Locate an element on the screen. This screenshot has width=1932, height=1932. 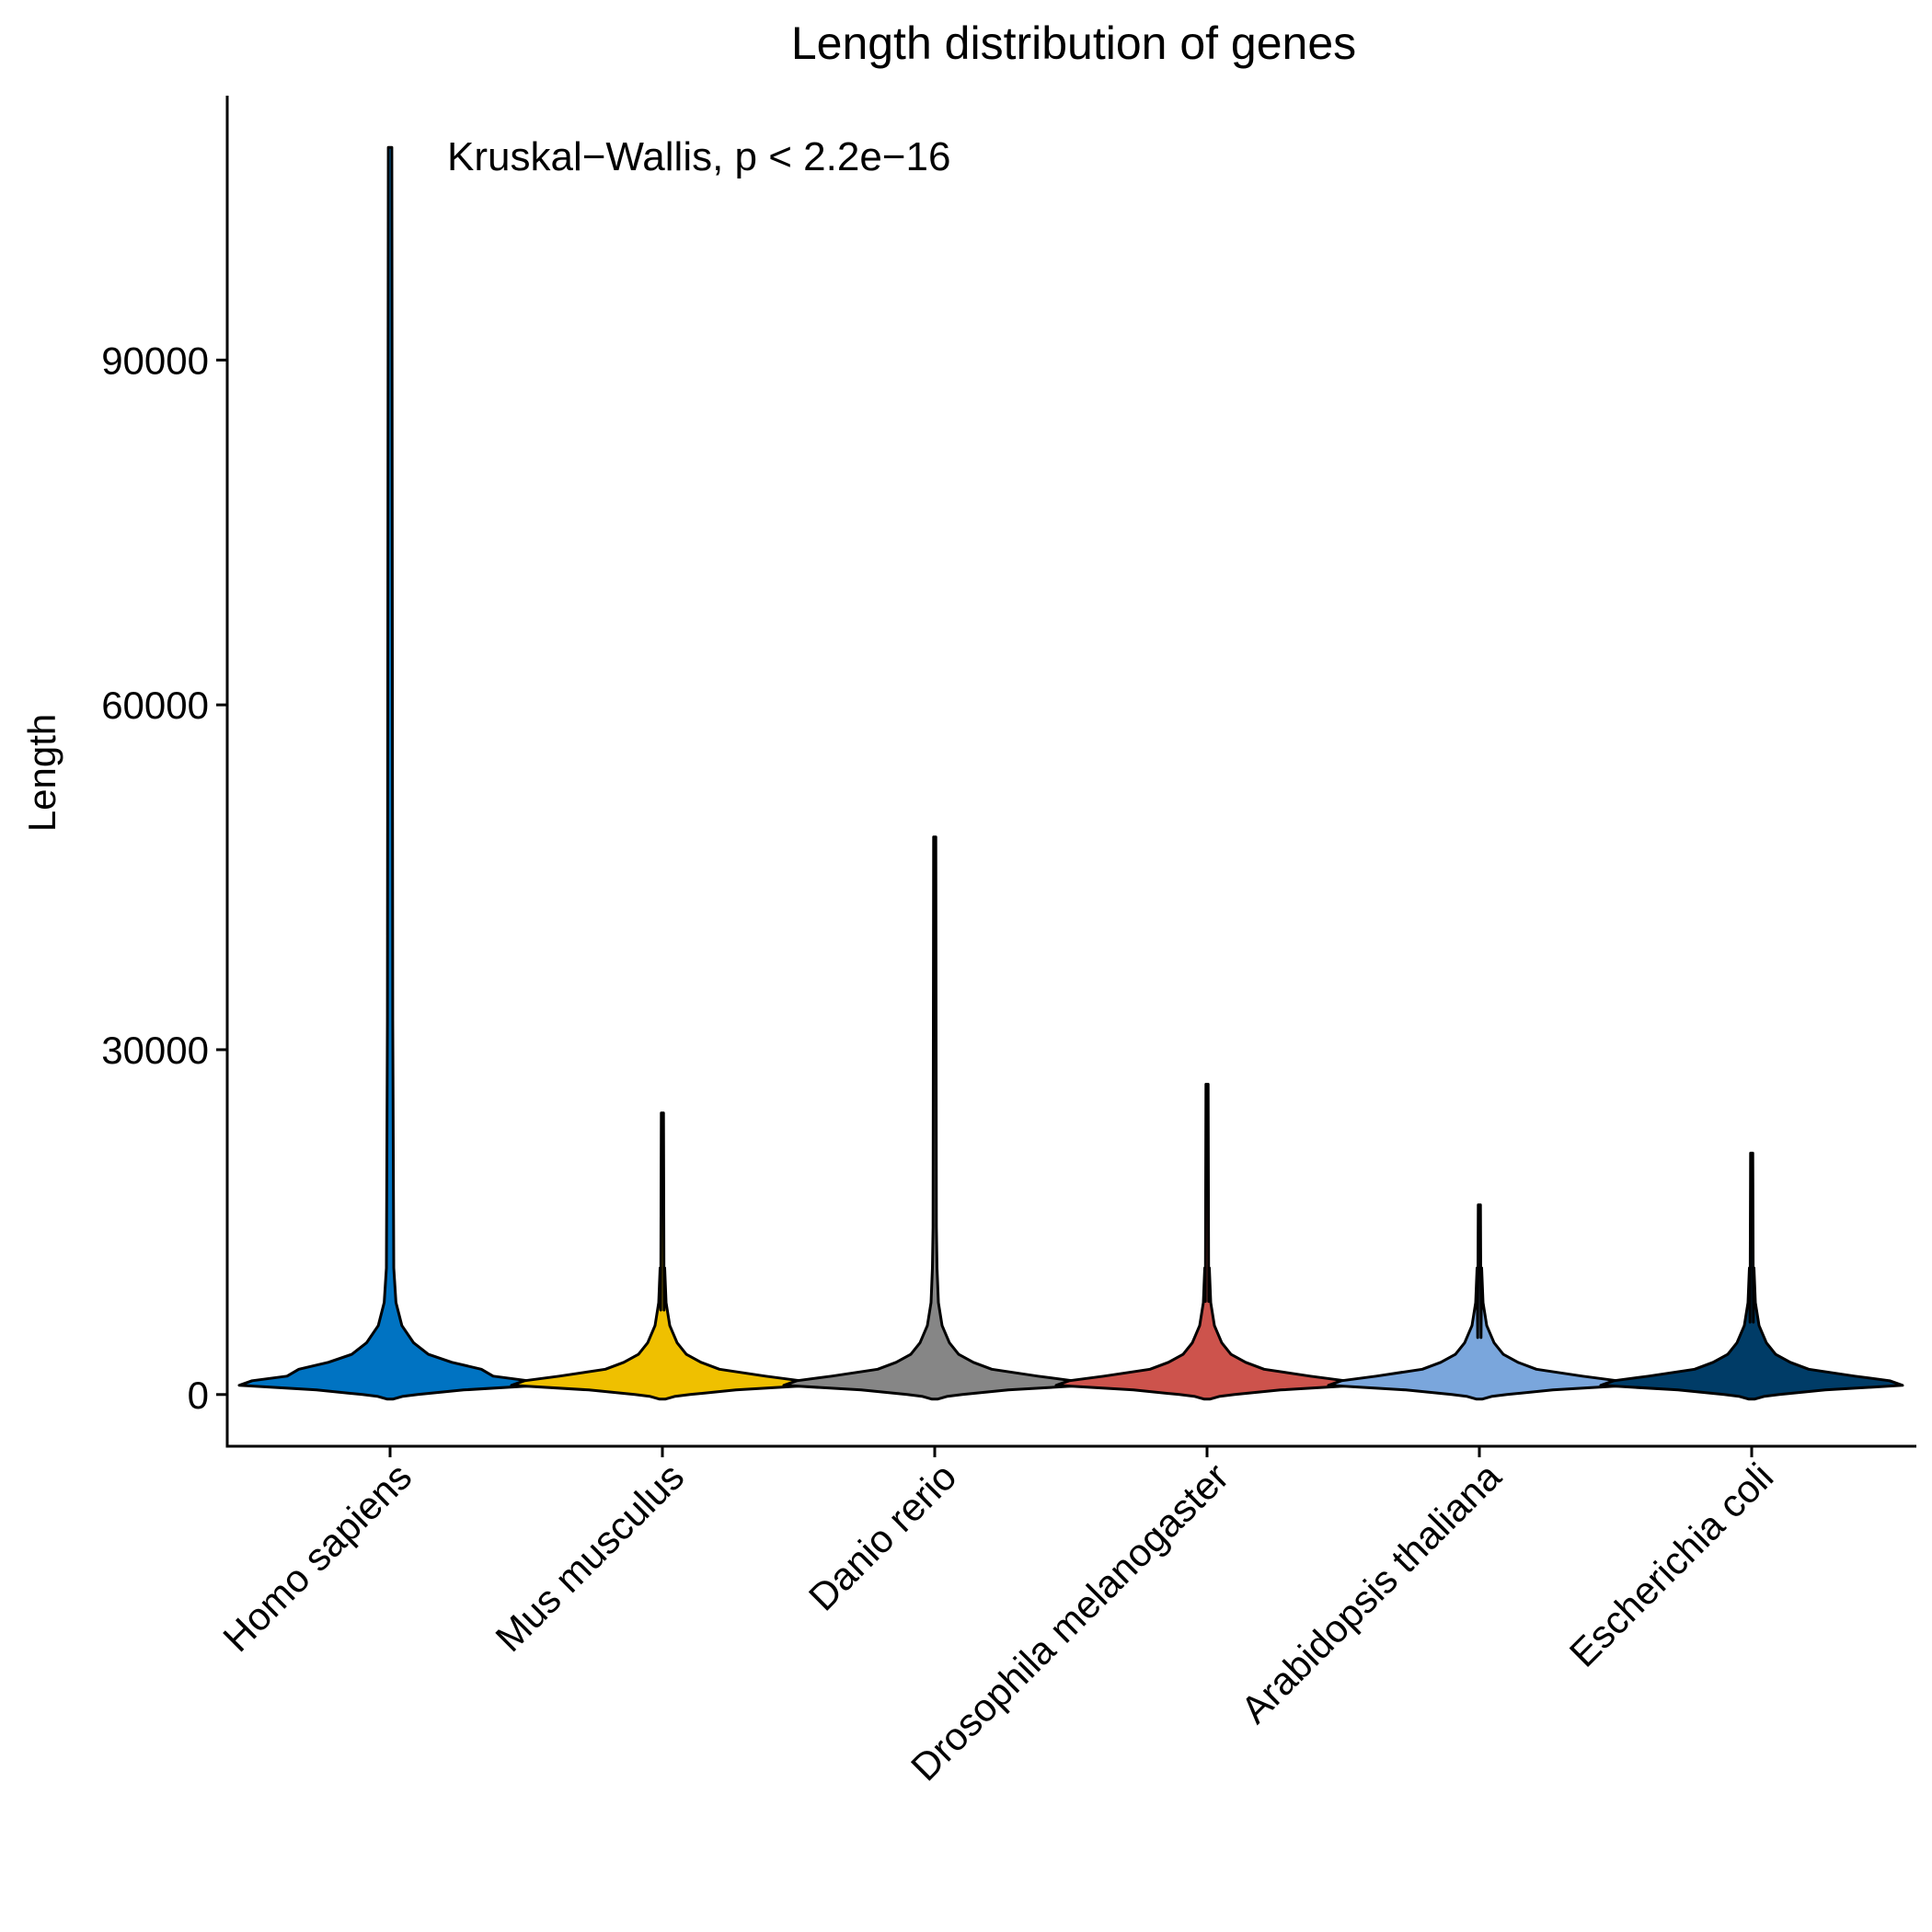
violin-homo-sapiens is located at coordinates (390, 773).